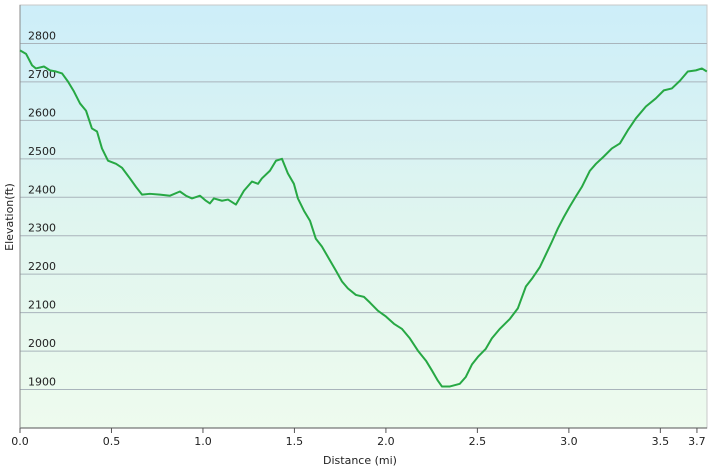 Image resolution: width=714 pixels, height=475 pixels. I want to click on y-tick-label: 2400, so click(42, 189).